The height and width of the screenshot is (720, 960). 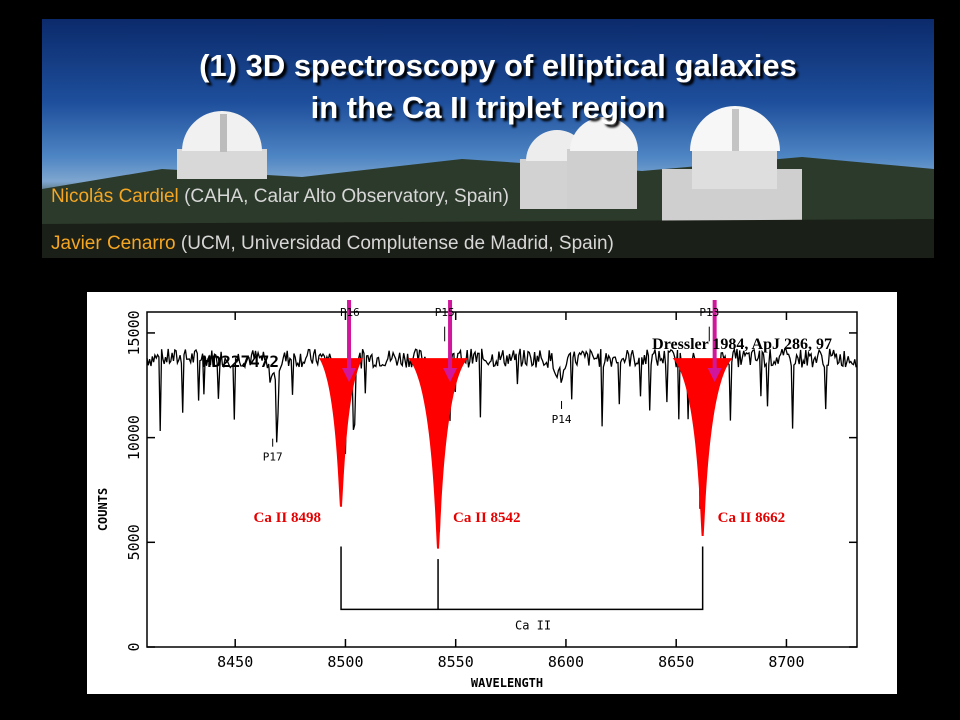 What do you see at coordinates (134, 542) in the screenshot?
I see `y-tick-label: 5000` at bounding box center [134, 542].